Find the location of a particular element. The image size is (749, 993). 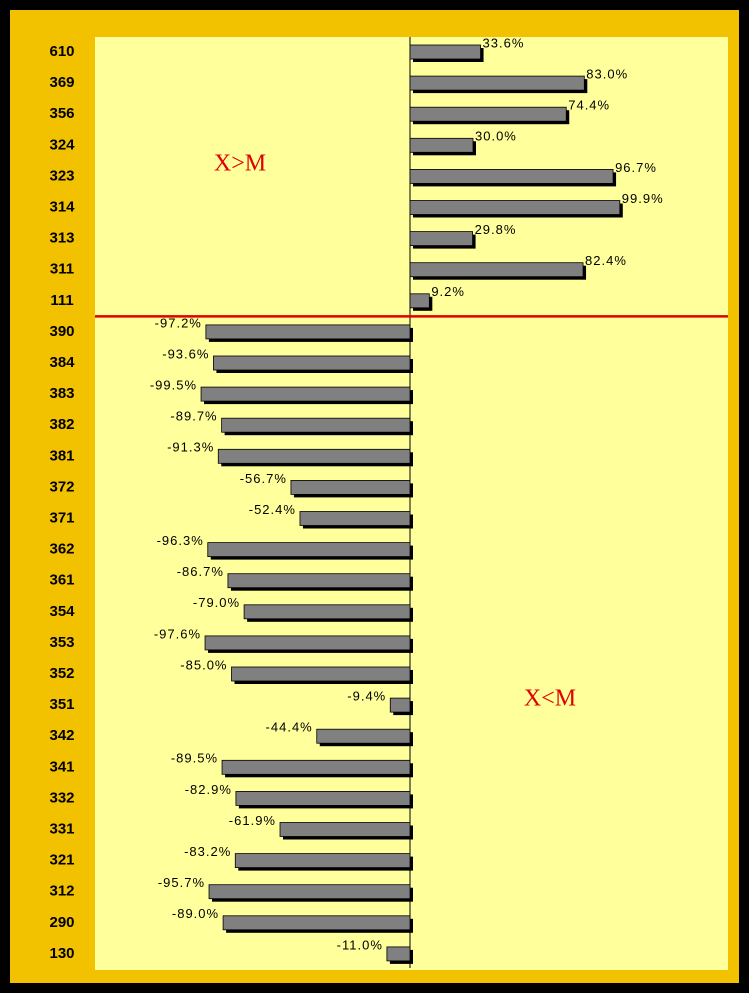

y-tick-label: 371 is located at coordinates (61, 517).